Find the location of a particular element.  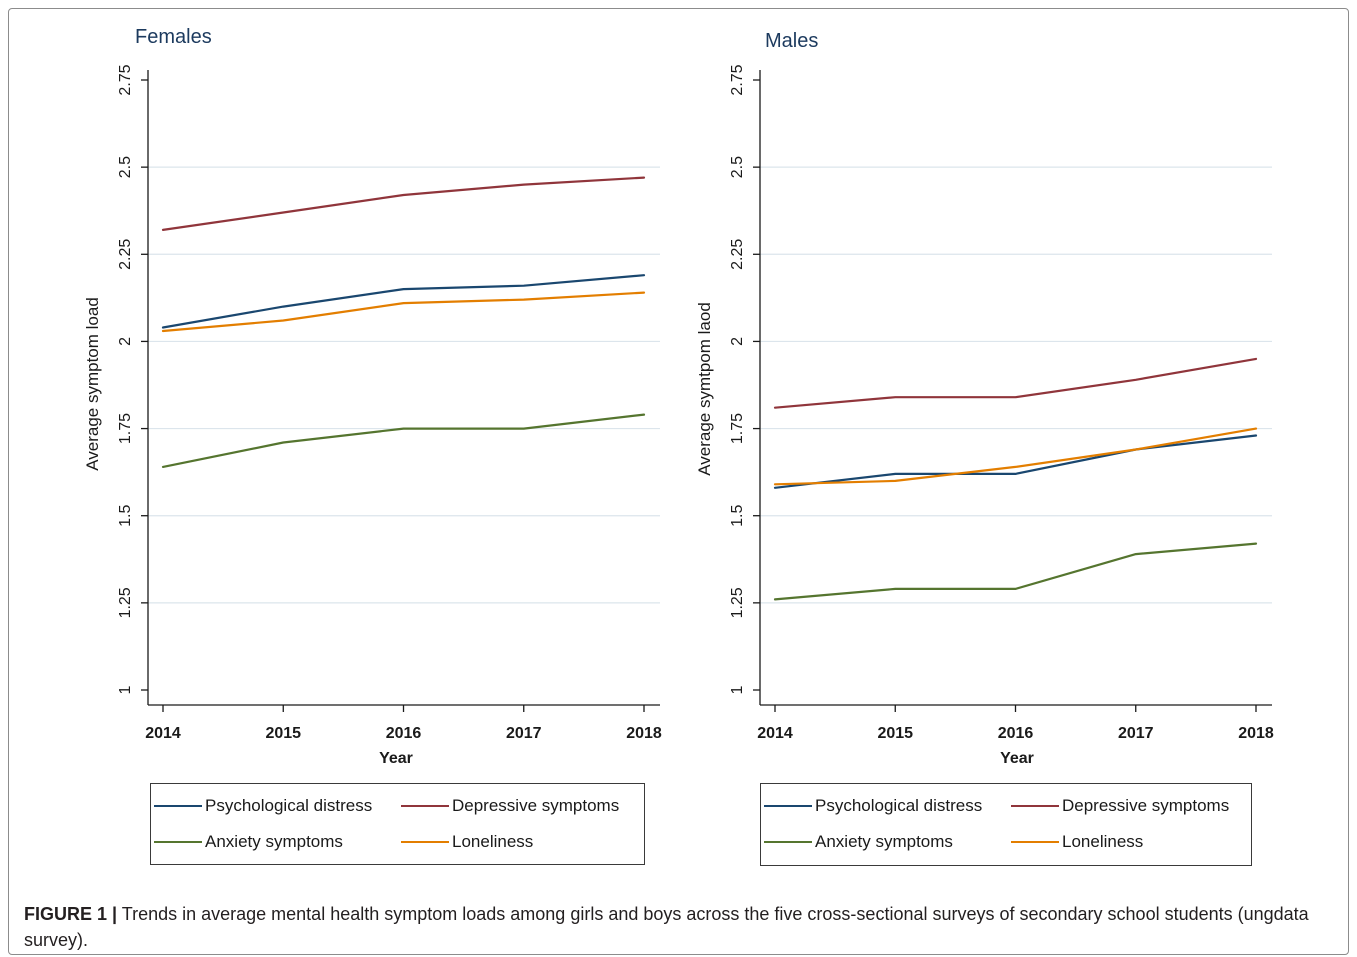

y-axis-title: Average symtpom laod is located at coordinates (704, 389).